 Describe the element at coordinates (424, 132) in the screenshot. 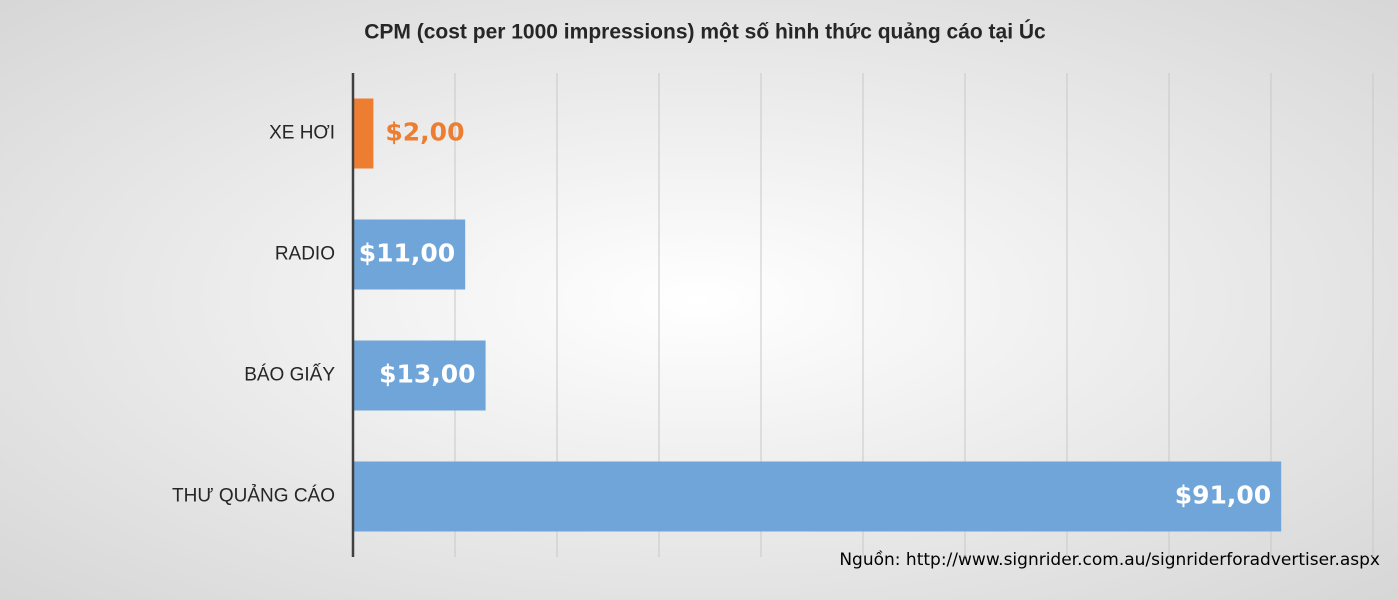

I see `value-label: $2,00` at that location.